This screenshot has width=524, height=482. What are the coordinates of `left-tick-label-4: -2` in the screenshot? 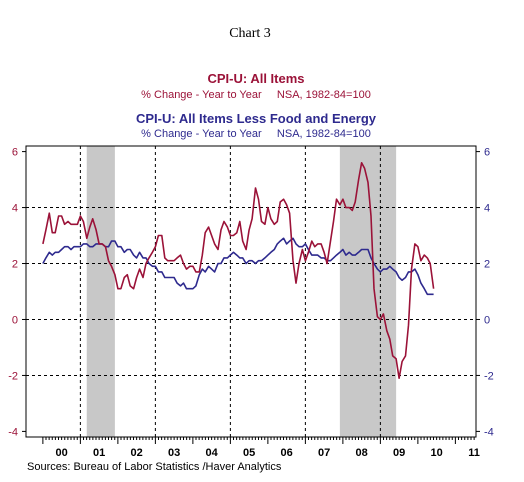 It's located at (13, 376).